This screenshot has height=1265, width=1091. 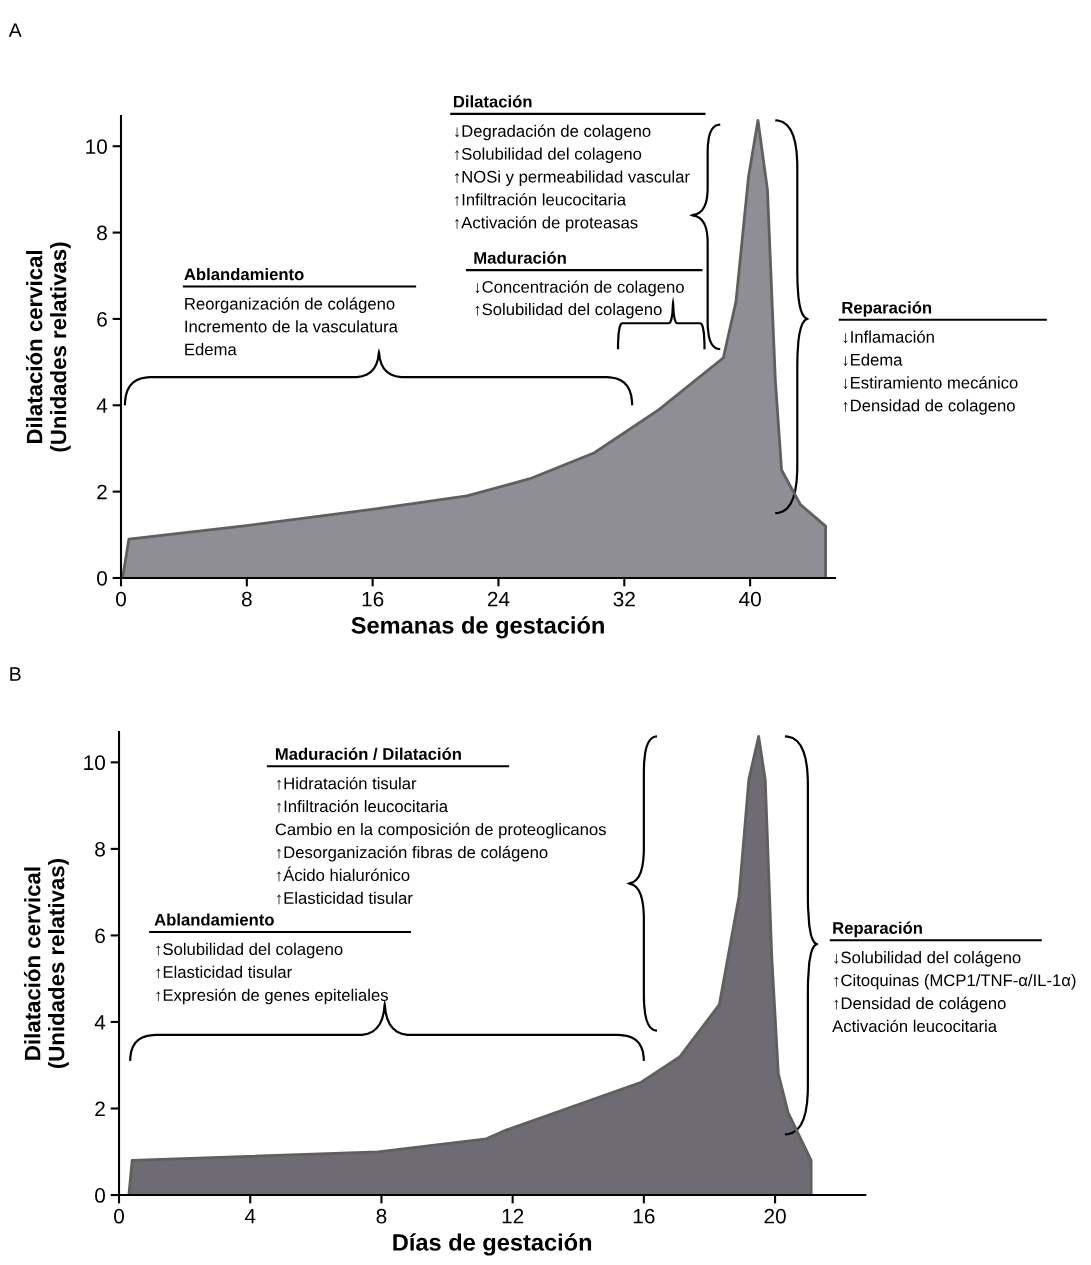 What do you see at coordinates (750, 599) in the screenshot?
I see `x-tick-label: 40` at bounding box center [750, 599].